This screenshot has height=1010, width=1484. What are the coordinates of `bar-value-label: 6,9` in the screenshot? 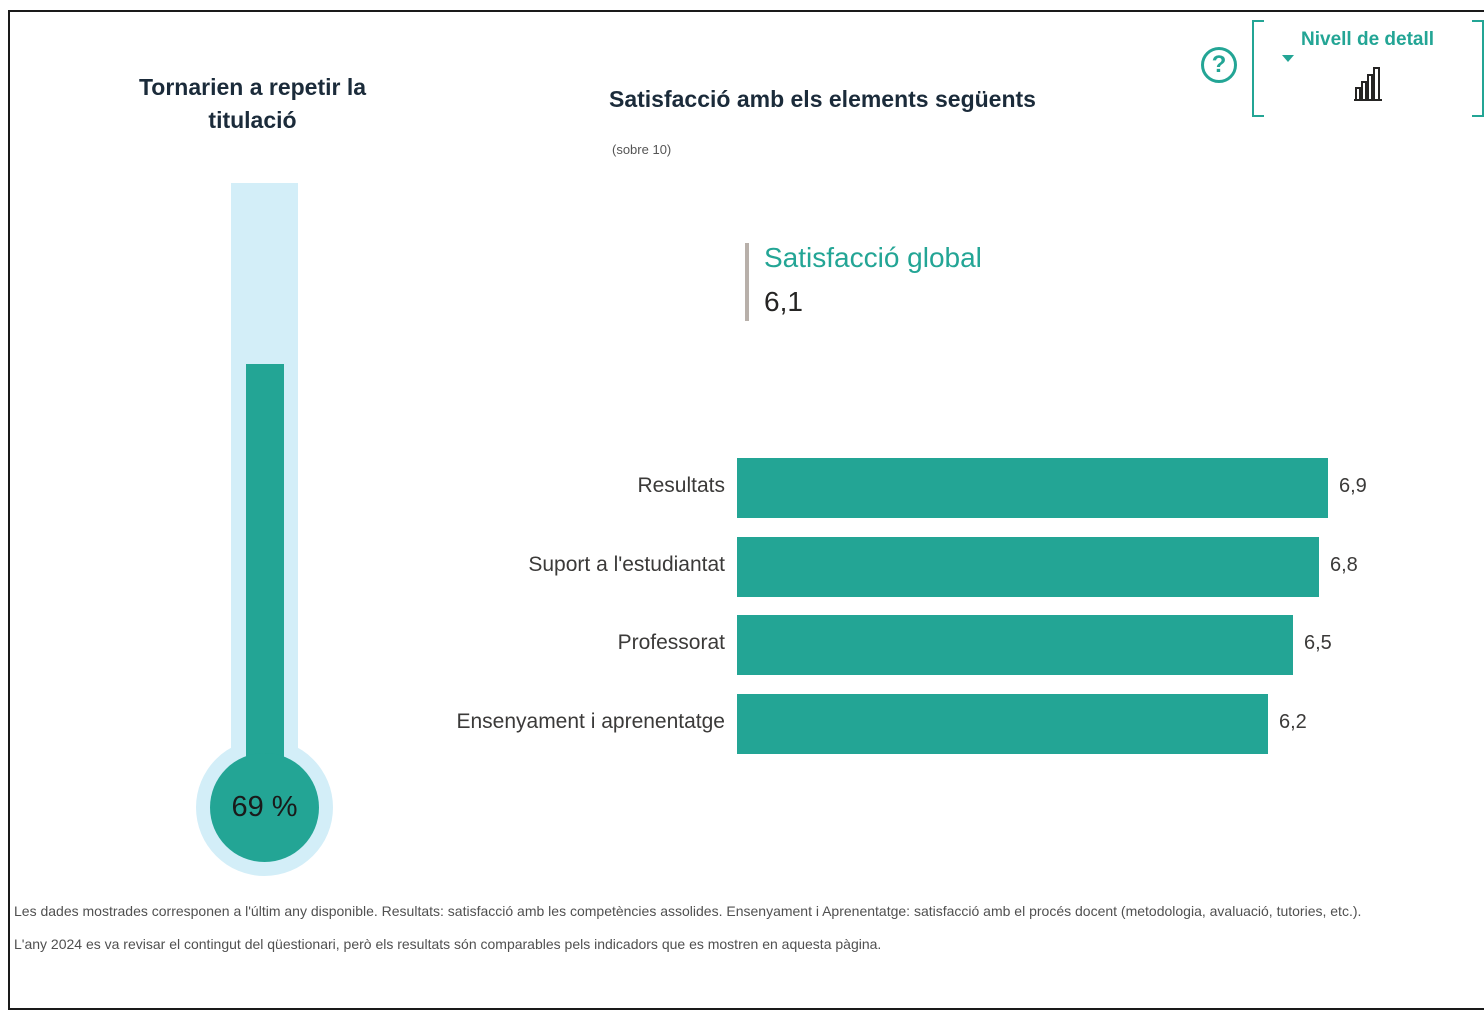 It's located at (1353, 486).